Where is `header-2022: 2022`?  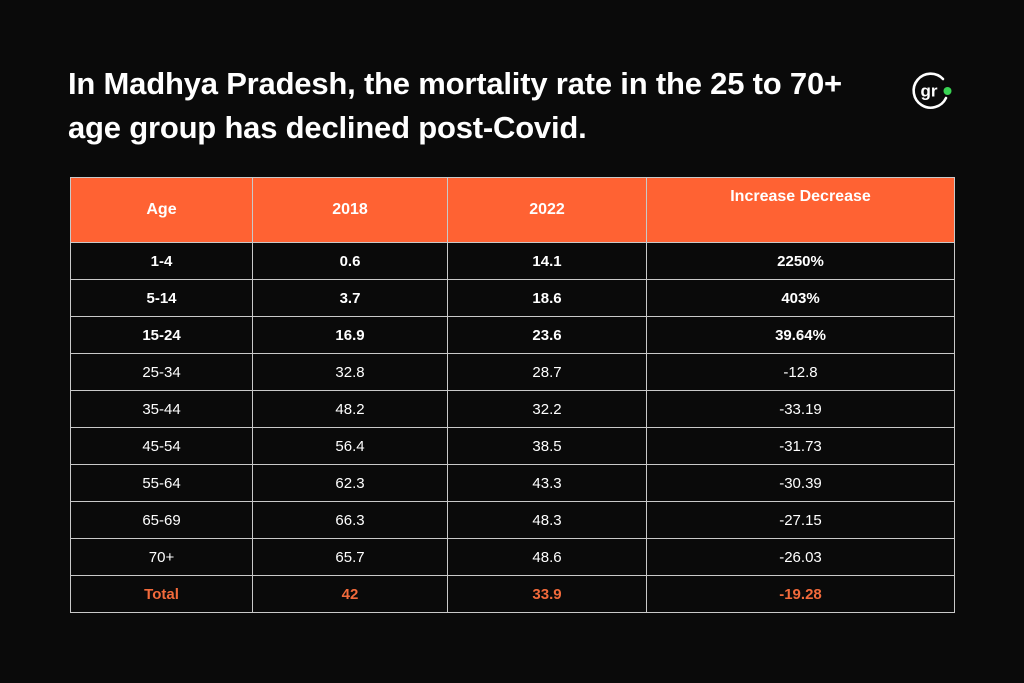
header-2022: 2022 is located at coordinates (547, 210).